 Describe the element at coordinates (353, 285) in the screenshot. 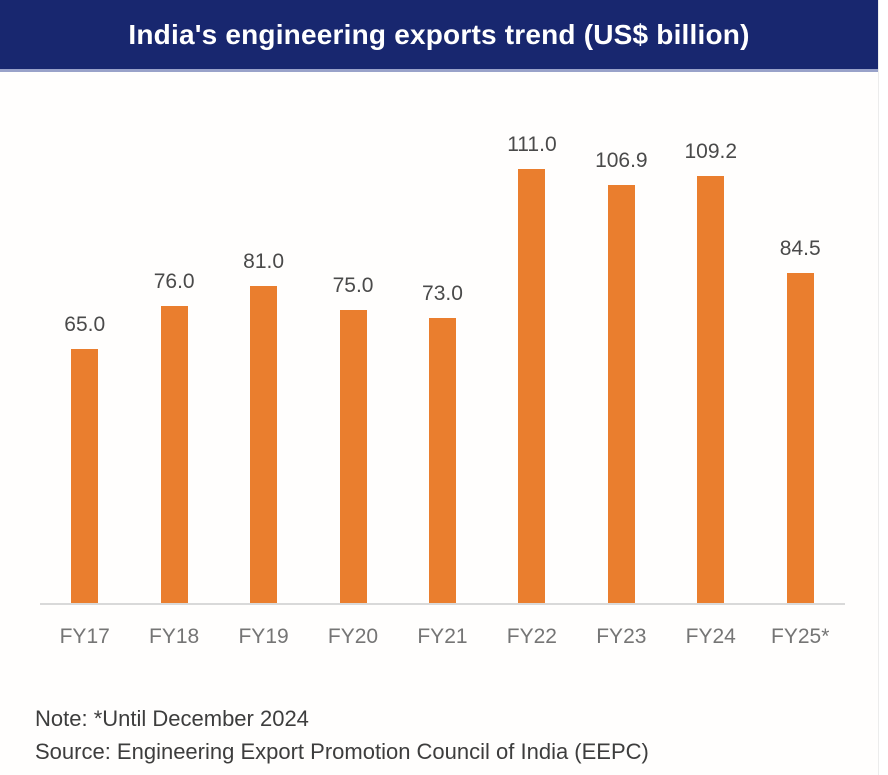

I see `bar-value-label: 75.0` at that location.